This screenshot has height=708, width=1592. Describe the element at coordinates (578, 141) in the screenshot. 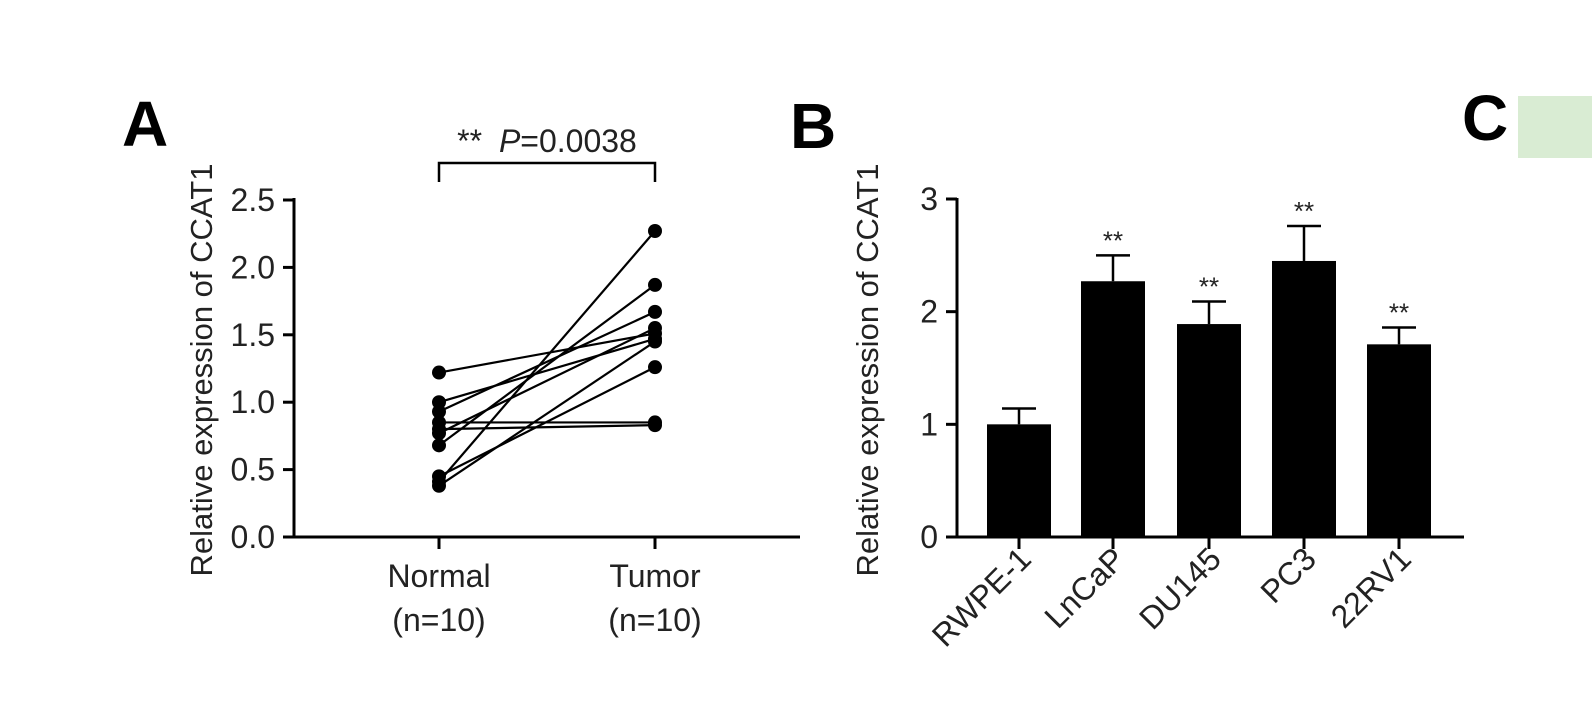

I see `p-value: =0.0038` at that location.